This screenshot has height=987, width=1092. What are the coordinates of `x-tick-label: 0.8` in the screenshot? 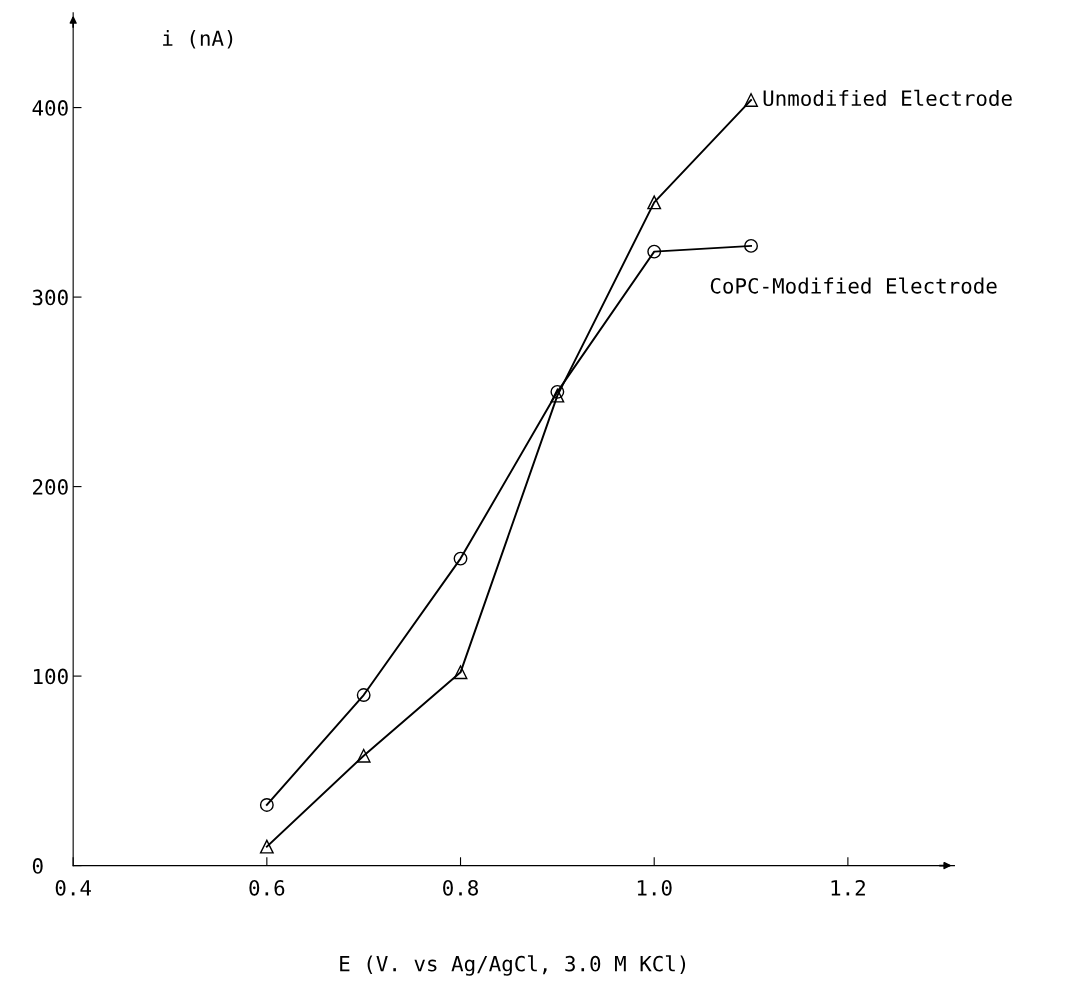 It's located at (461, 887).